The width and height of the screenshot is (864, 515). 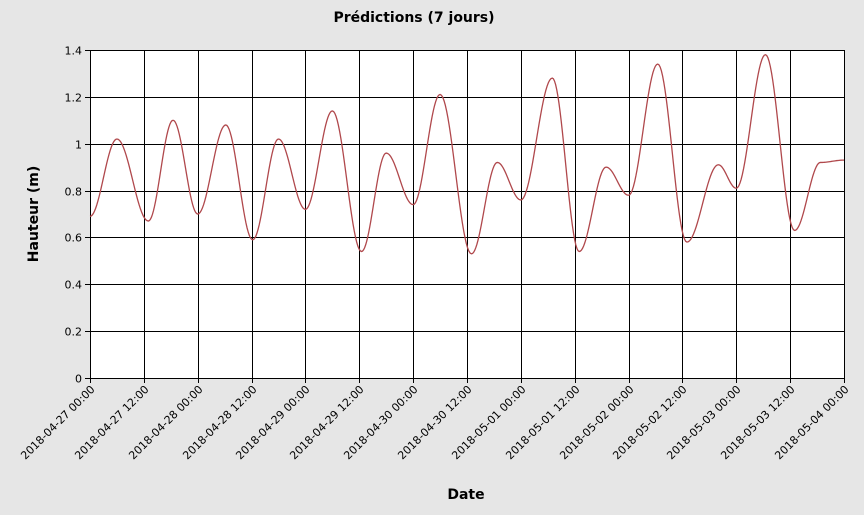 What do you see at coordinates (74, 98) in the screenshot?
I see `y-tick-label: 1.2` at bounding box center [74, 98].